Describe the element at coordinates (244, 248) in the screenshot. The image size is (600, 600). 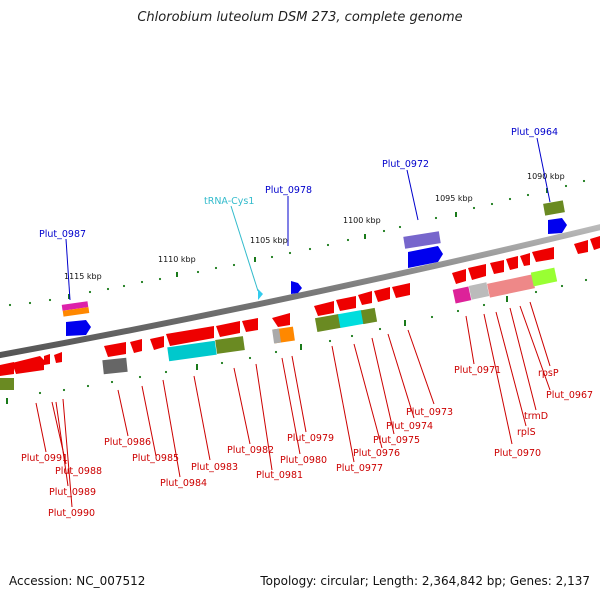
I see `leader-trna-cys1` at that location.